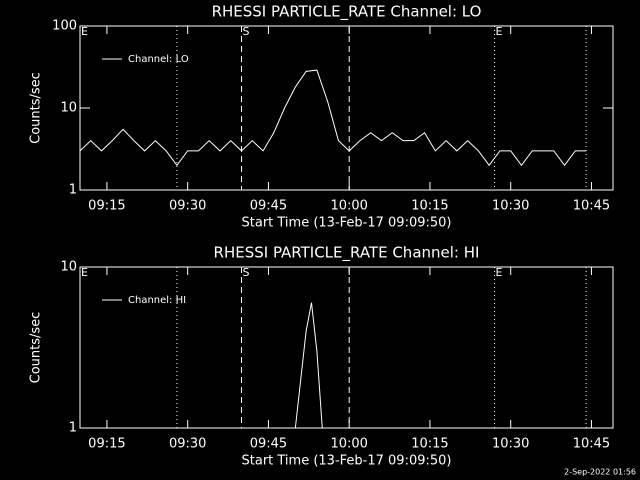 This screenshot has height=480, width=640. Describe the element at coordinates (157, 300) in the screenshot. I see `legend-label: Channel: HI` at that location.